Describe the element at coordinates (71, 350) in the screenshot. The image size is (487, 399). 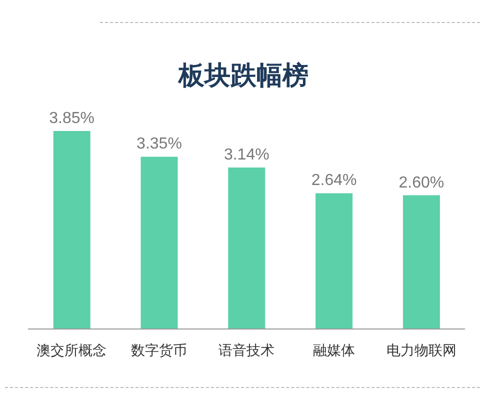
I see `x-tick-label: 澳交所概念` at that location.